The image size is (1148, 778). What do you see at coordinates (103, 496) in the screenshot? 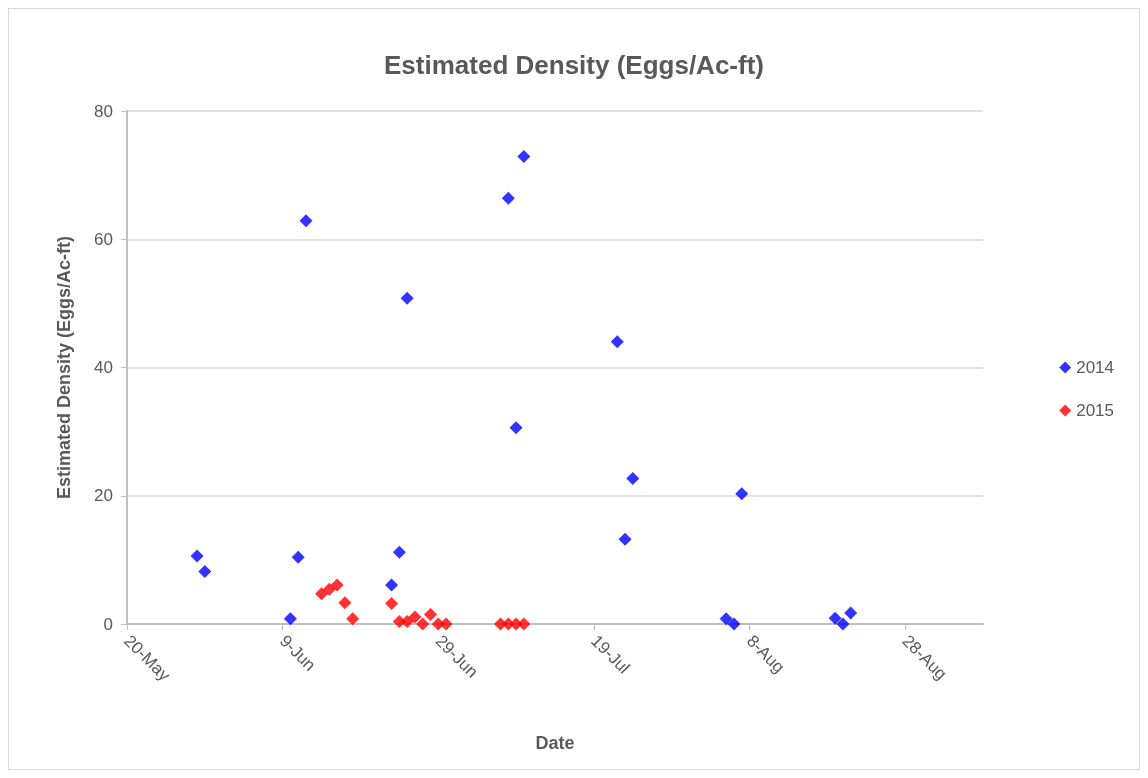
I see `y-tick-label: 20` at bounding box center [103, 496].